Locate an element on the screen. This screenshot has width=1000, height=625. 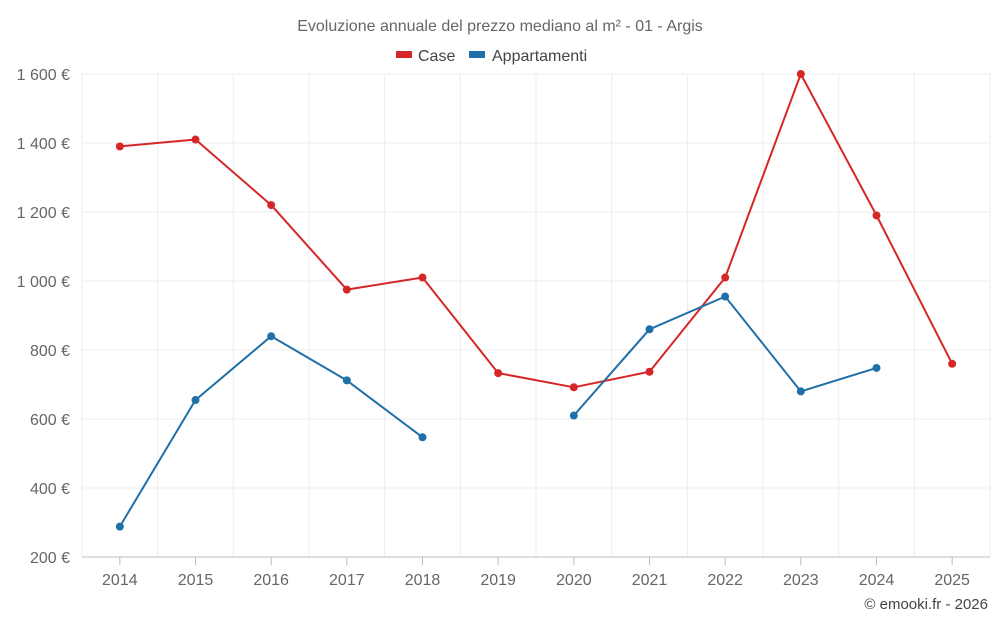
y-tick-label: 600 € is located at coordinates (50, 420).